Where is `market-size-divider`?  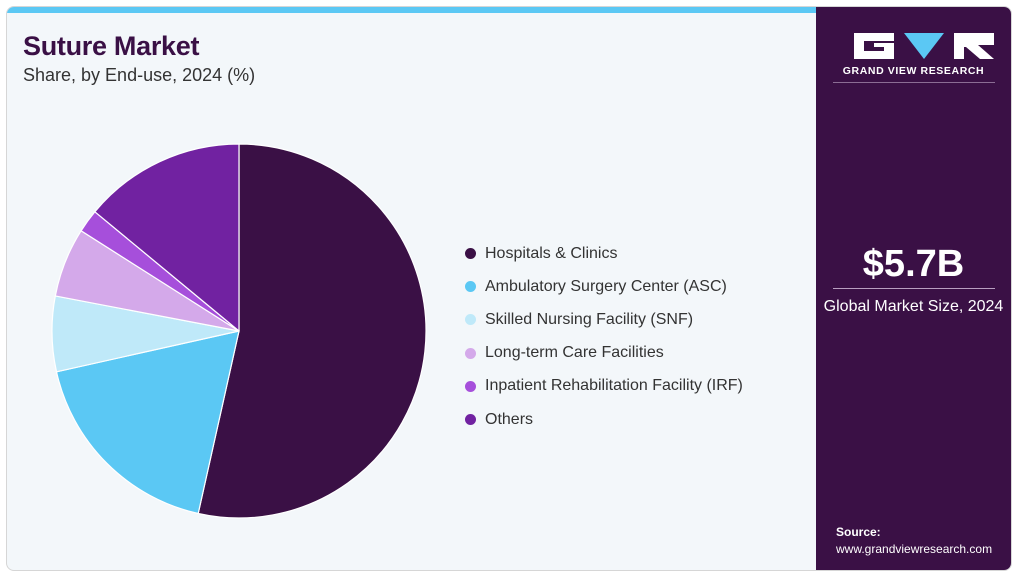 market-size-divider is located at coordinates (914, 288).